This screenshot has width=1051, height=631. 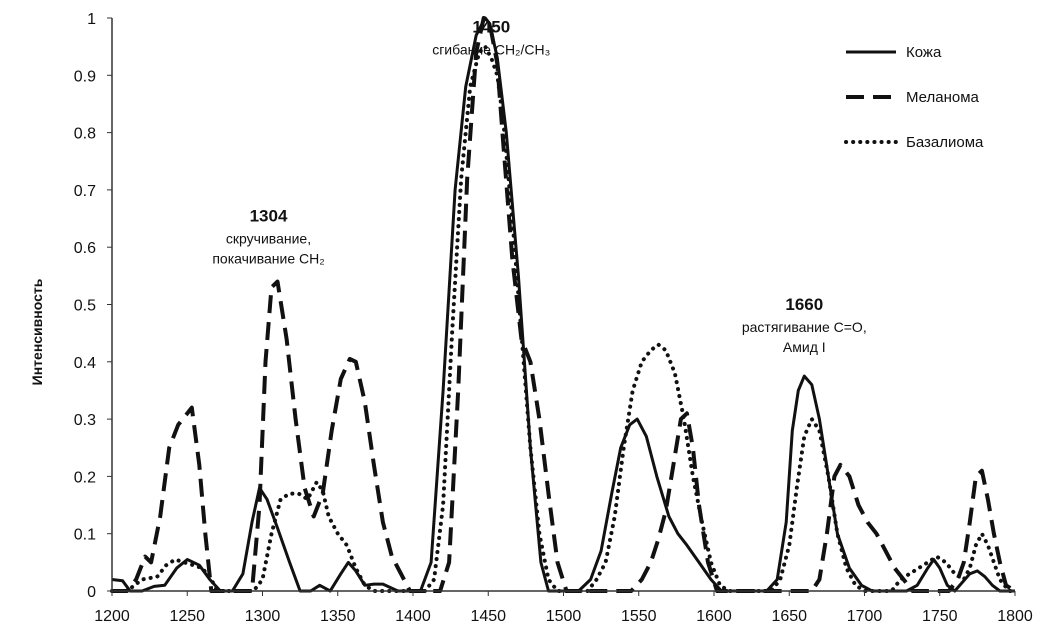 What do you see at coordinates (940, 616) in the screenshot?
I see `x-tick-label: 1750` at bounding box center [940, 616].